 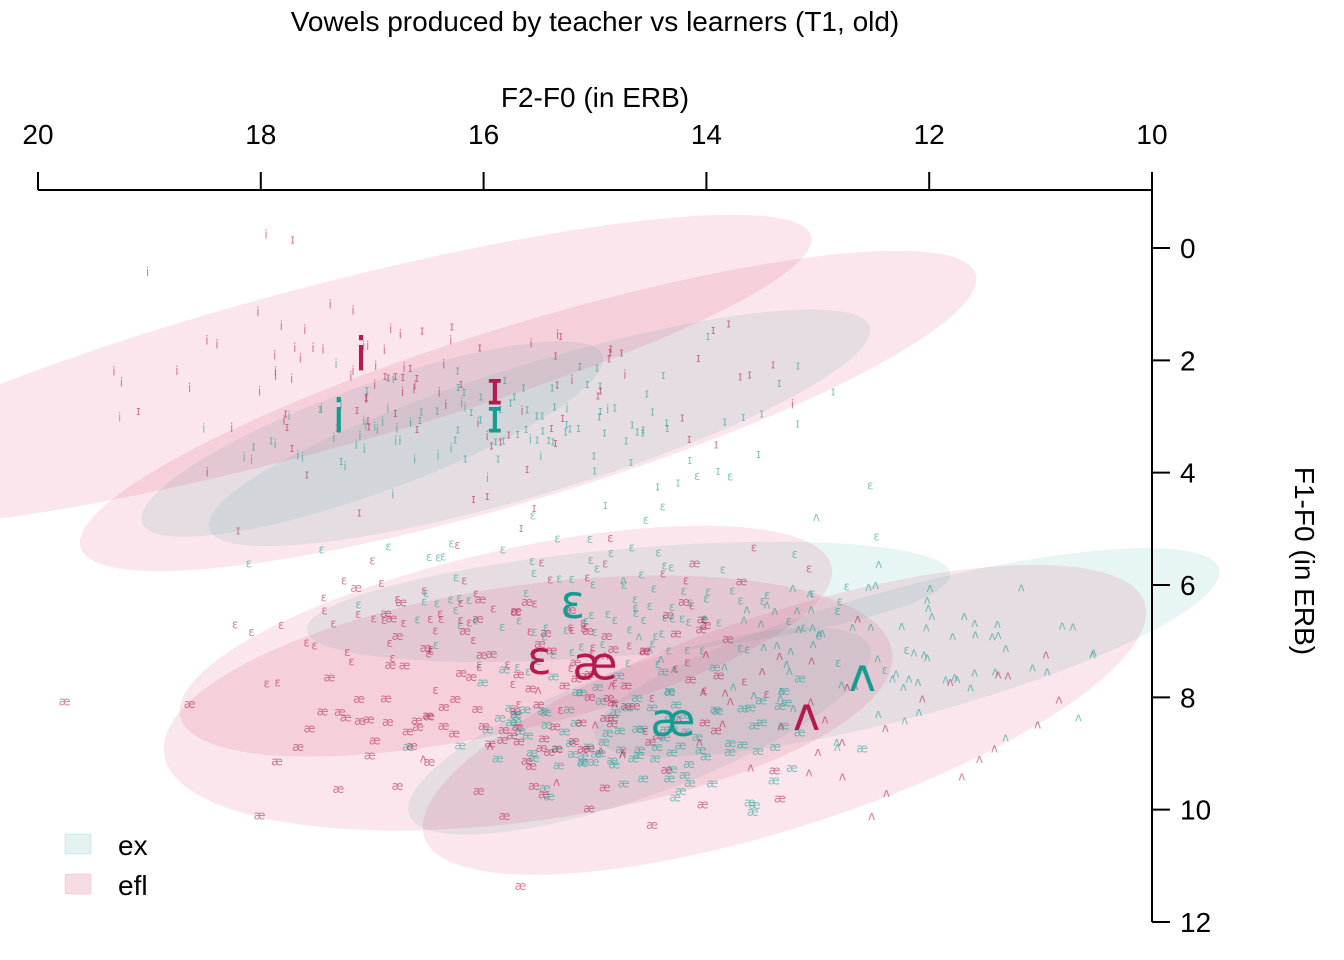 I want to click on ellipse-ex-ae, so click(x=639, y=731).